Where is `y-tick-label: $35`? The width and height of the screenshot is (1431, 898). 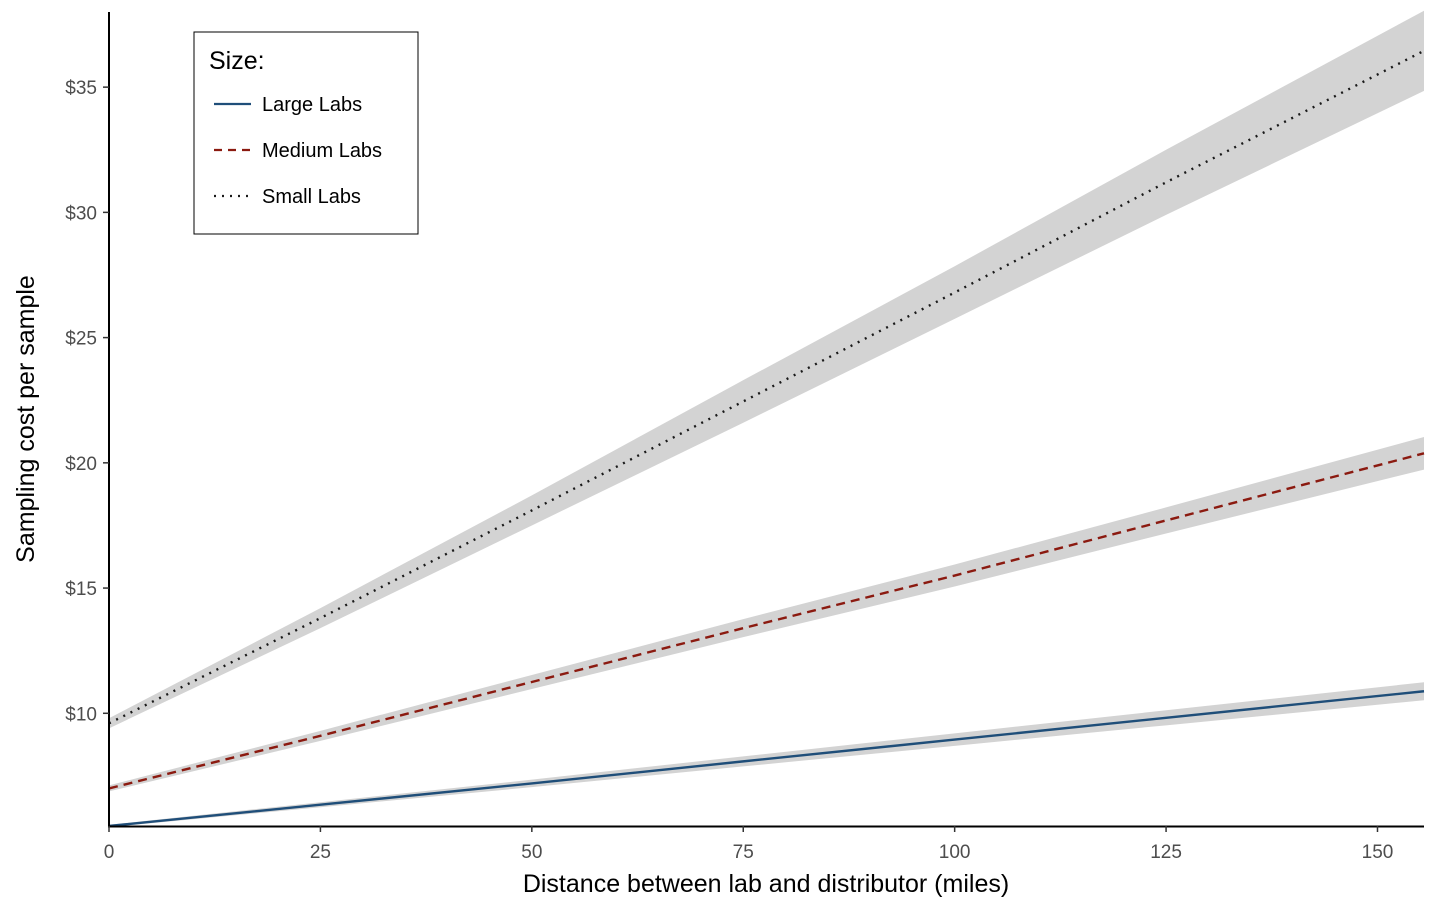
y-tick-label: $35 is located at coordinates (81, 88).